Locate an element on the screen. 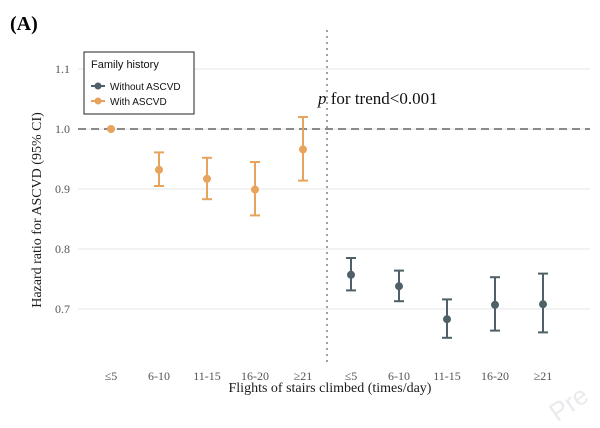 This screenshot has height=428, width=600. trend-annotation: p for trend<0.001 is located at coordinates (377, 98).